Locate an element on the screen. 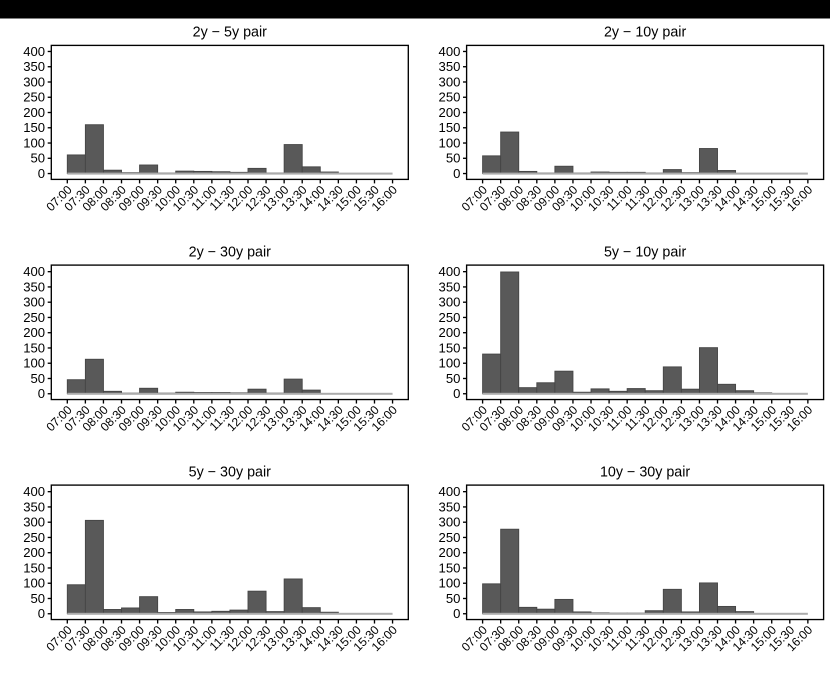 The height and width of the screenshot is (680, 830). svg-text: 10y − 30y pair is located at coordinates (645, 473).